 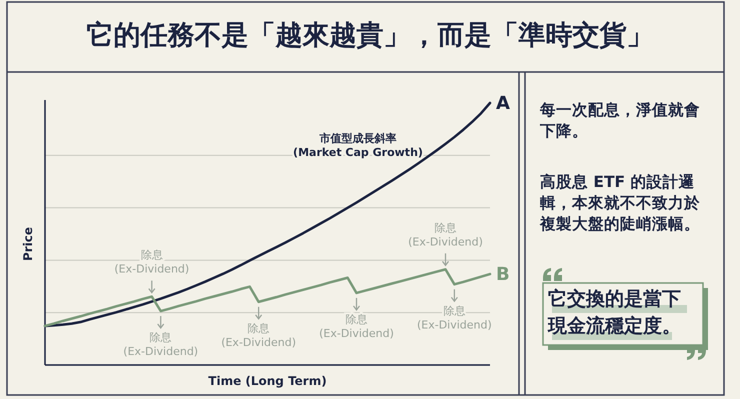 What do you see at coordinates (620, 121) in the screenshot?
I see `text: 每一次配息，淨值就會下降。` at bounding box center [620, 121].